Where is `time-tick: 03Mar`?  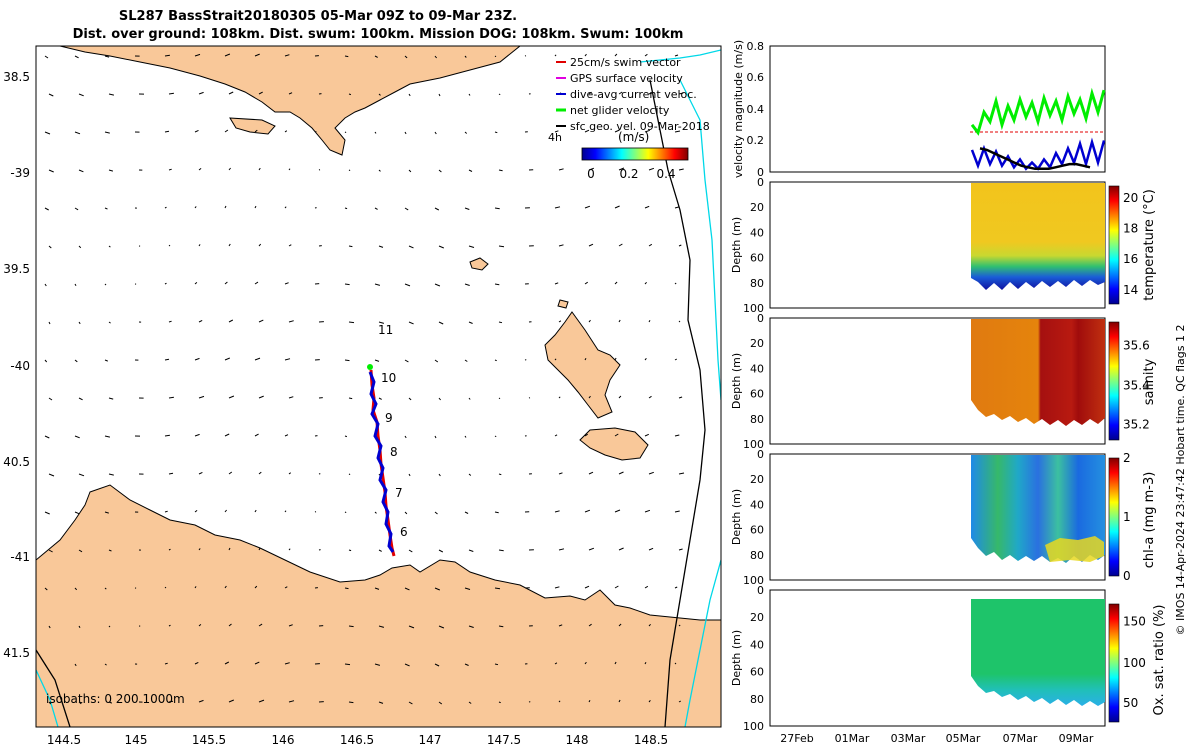
time-tick: 03Mar is located at coordinates (908, 738).